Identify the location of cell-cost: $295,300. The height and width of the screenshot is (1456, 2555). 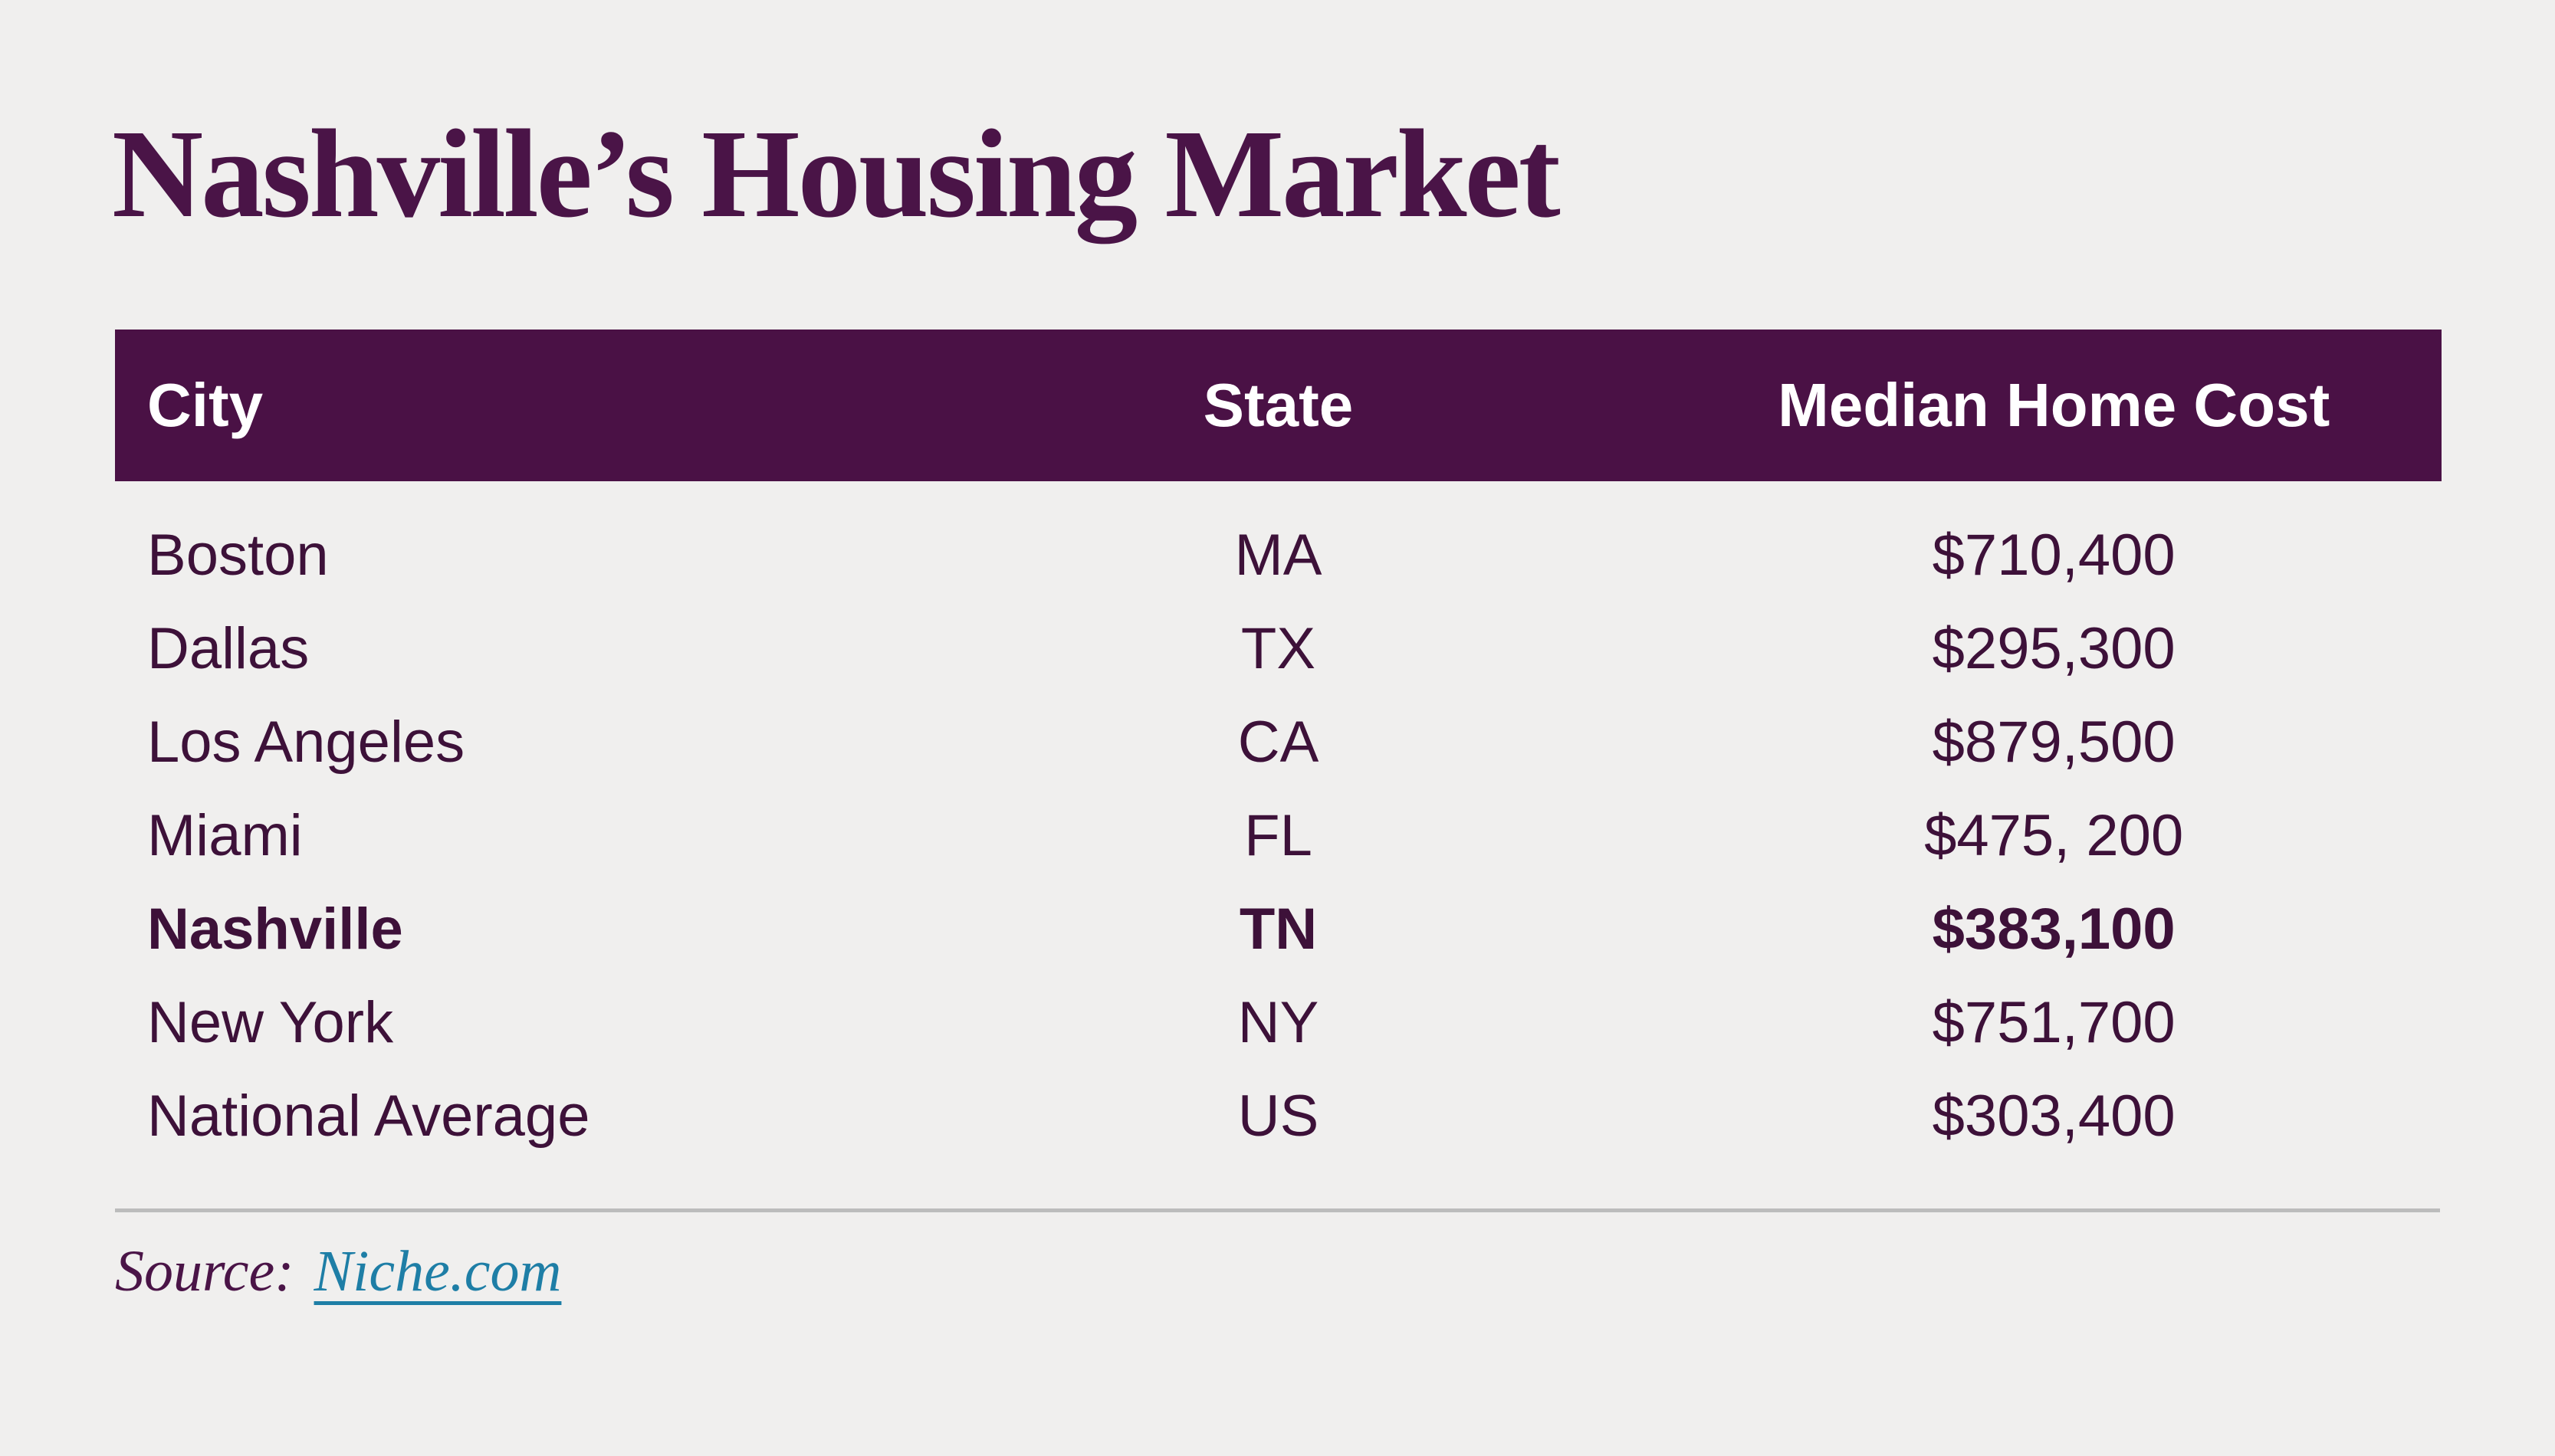
(2054, 648).